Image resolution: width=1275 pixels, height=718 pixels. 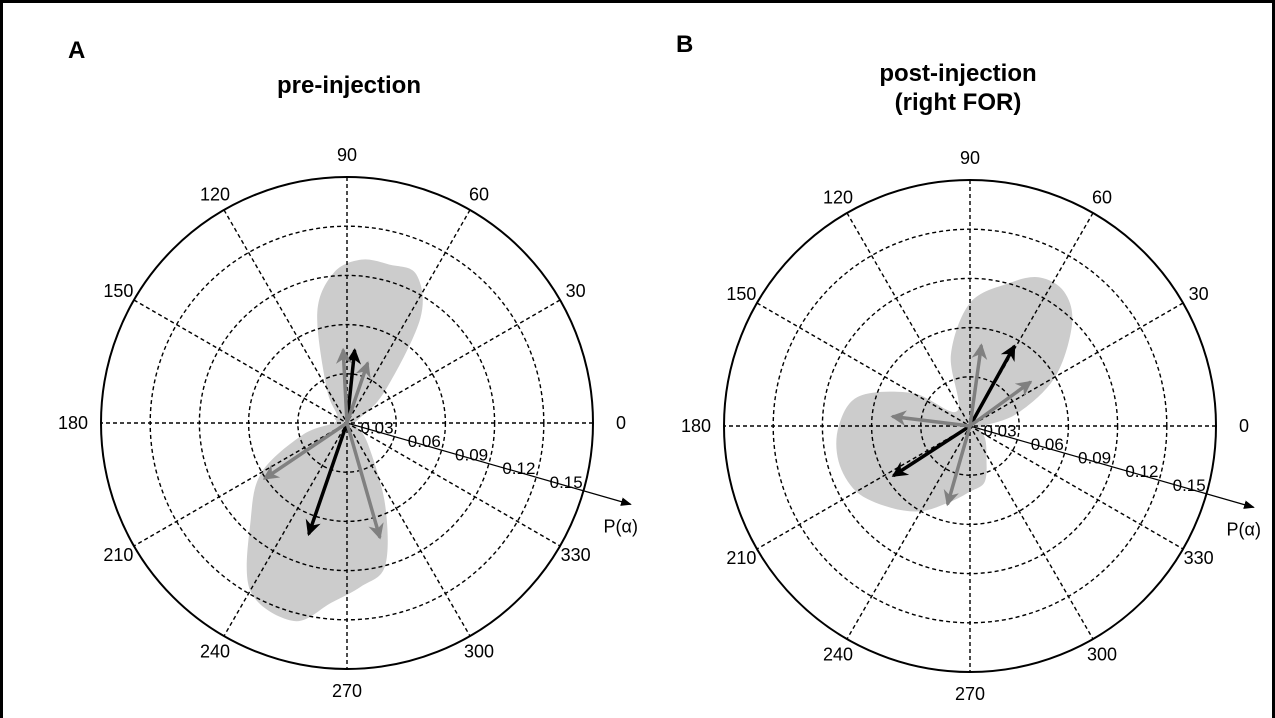 I want to click on panel-label-b: B, so click(x=684, y=44).